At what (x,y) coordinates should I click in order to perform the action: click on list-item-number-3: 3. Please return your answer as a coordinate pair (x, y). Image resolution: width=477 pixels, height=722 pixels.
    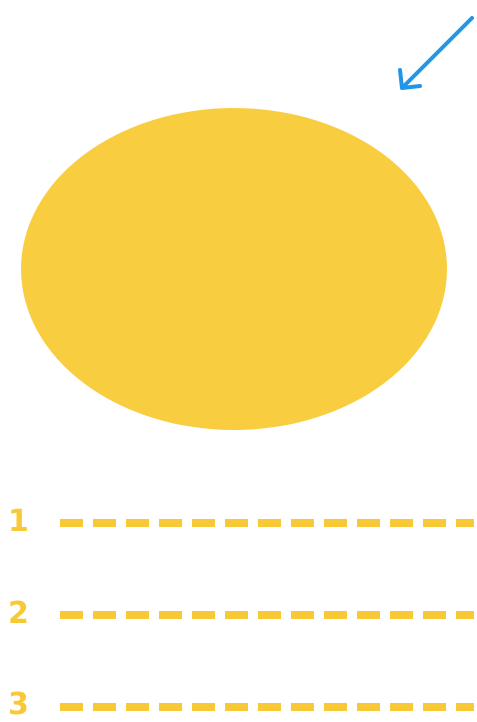
    Looking at the image, I should click on (18, 704).